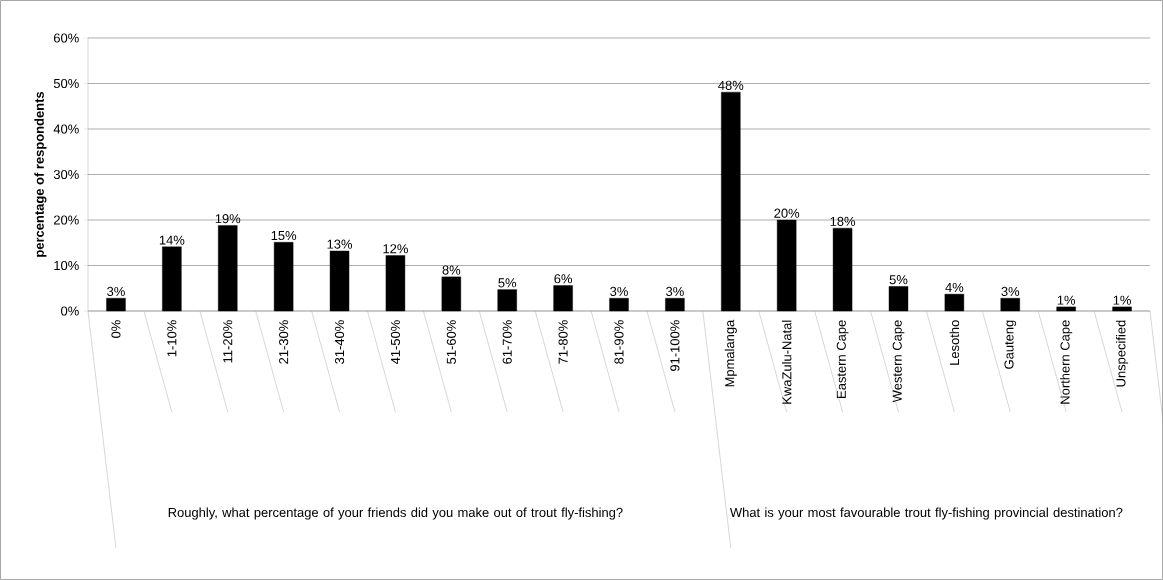 This screenshot has width=1163, height=580. What do you see at coordinates (66, 38) in the screenshot?
I see `y-tick-label: 60%` at bounding box center [66, 38].